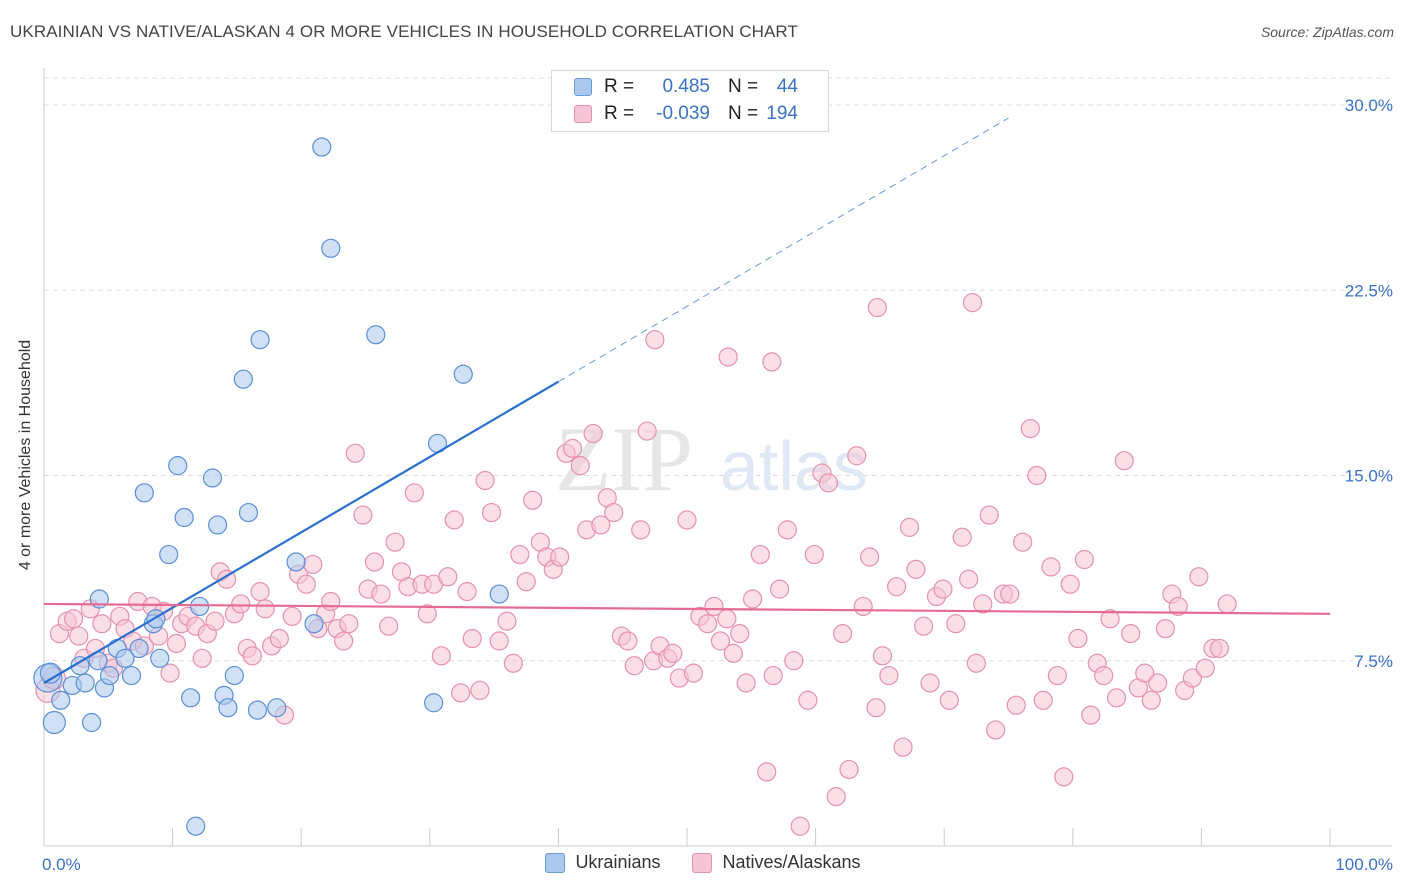 The width and height of the screenshot is (1406, 892). Describe the element at coordinates (690, 101) in the screenshot. I see `stats-legend: R = 0.485 N = 44 R = -0.039 N = 194` at that location.